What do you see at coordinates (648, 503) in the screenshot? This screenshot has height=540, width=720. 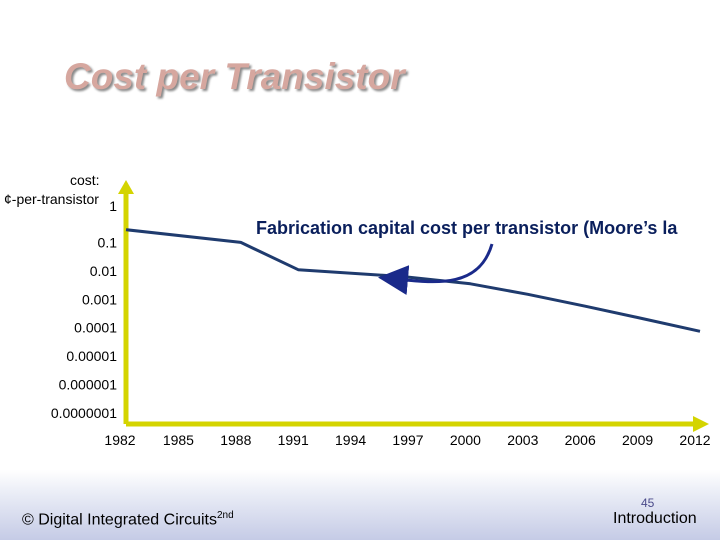 I see `slide-number: 45` at bounding box center [648, 503].